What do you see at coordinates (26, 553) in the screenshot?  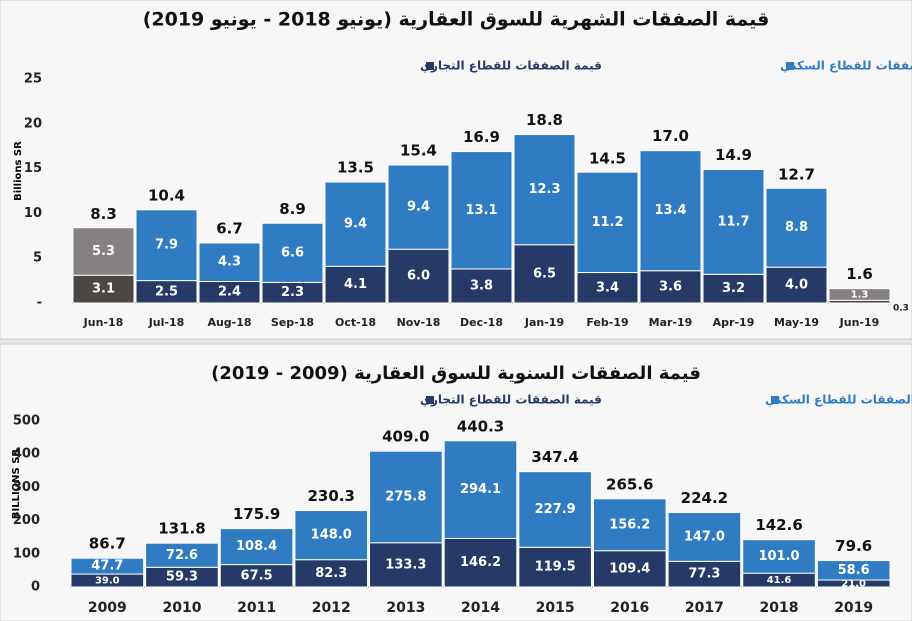 I see `y-tick-label: 100` at bounding box center [26, 553].